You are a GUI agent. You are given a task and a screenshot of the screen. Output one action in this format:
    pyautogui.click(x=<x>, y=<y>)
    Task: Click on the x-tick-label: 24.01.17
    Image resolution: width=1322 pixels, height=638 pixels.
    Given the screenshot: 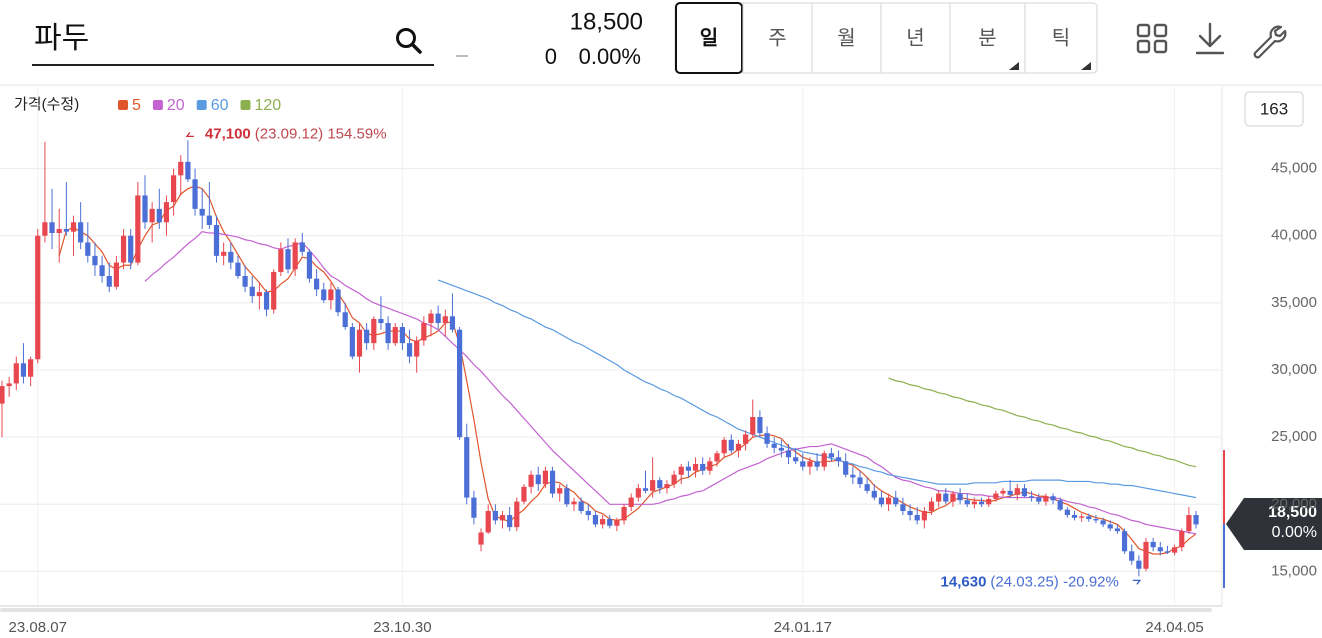 What is the action you would take?
    pyautogui.click(x=803, y=627)
    